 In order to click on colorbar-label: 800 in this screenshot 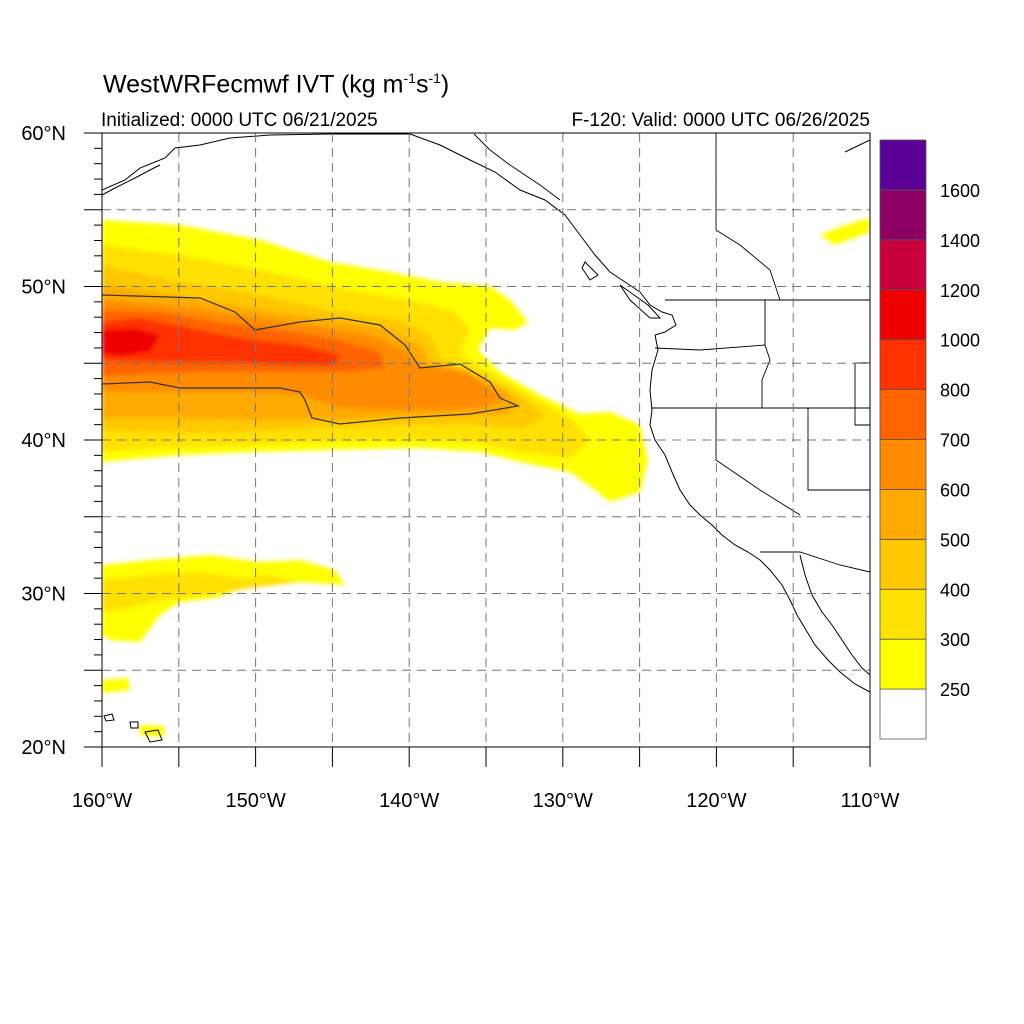, I will do `click(955, 391)`.